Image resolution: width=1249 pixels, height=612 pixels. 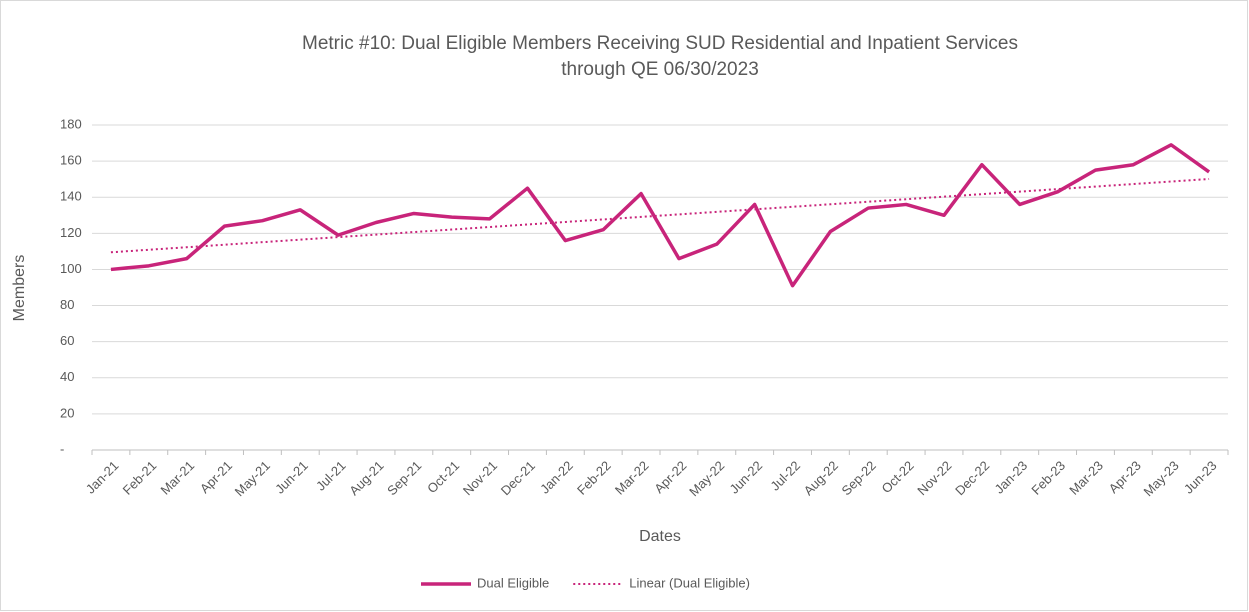 I want to click on legend-label: Linear (Dual Eligible), so click(x=689, y=582).